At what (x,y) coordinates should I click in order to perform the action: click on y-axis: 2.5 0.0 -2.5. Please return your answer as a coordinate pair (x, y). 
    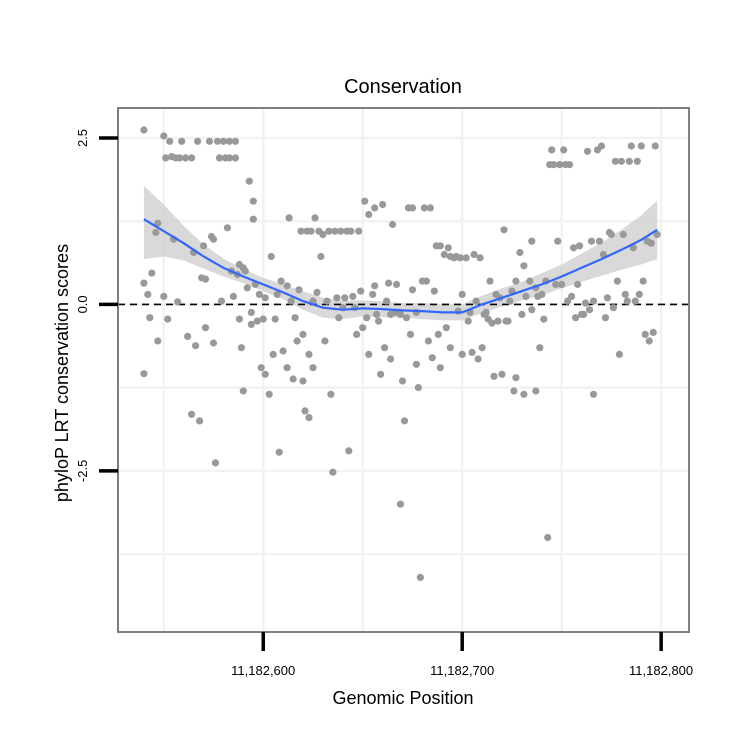
    Looking at the image, I should click on (96, 305).